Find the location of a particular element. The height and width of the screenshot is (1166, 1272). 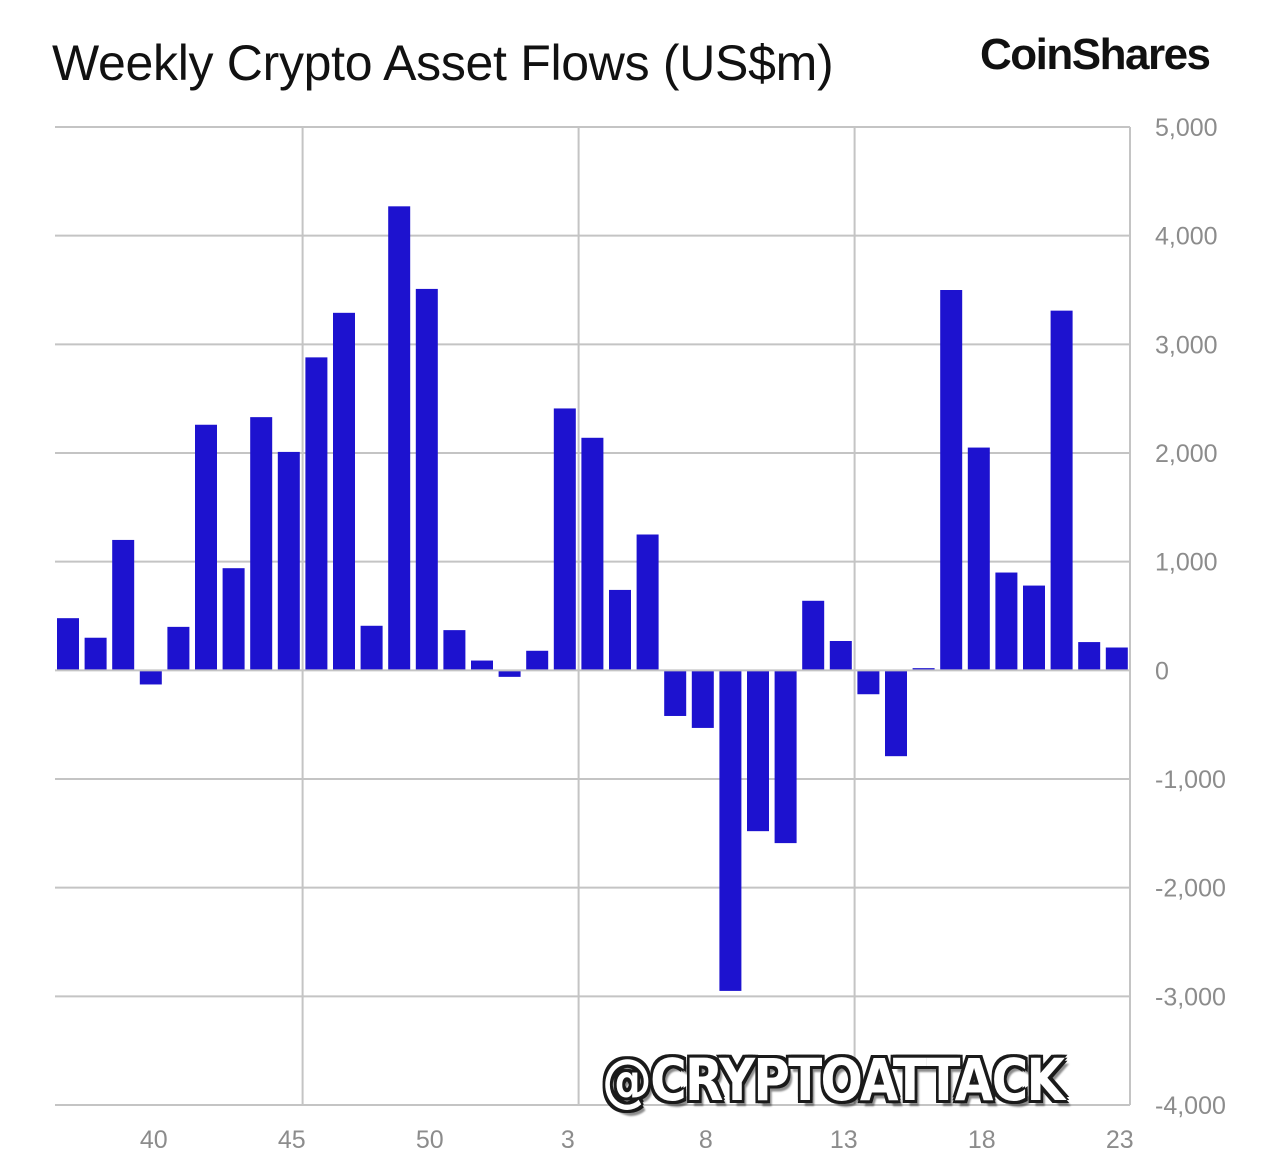

y-tick-label: -4,000 is located at coordinates (1190, 1106).